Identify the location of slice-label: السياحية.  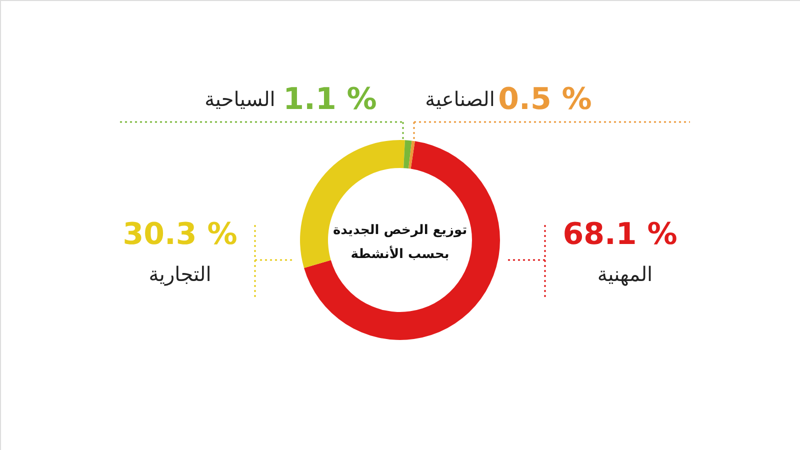
(240, 99).